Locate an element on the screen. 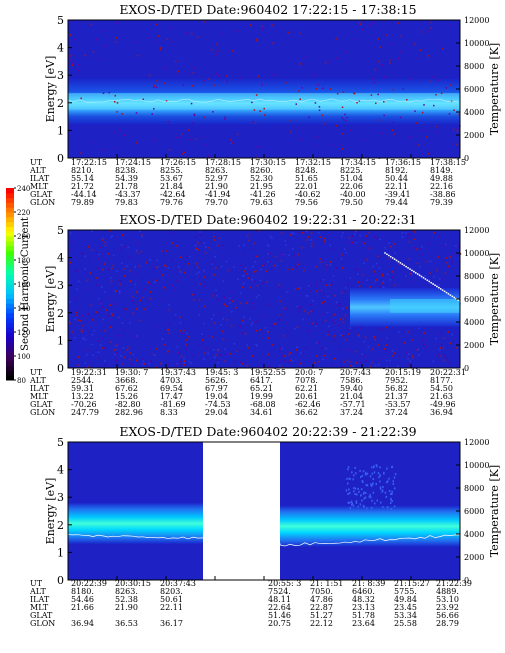 This screenshot has width=505, height=653. temperature-trace is located at coordinates (263, 100).